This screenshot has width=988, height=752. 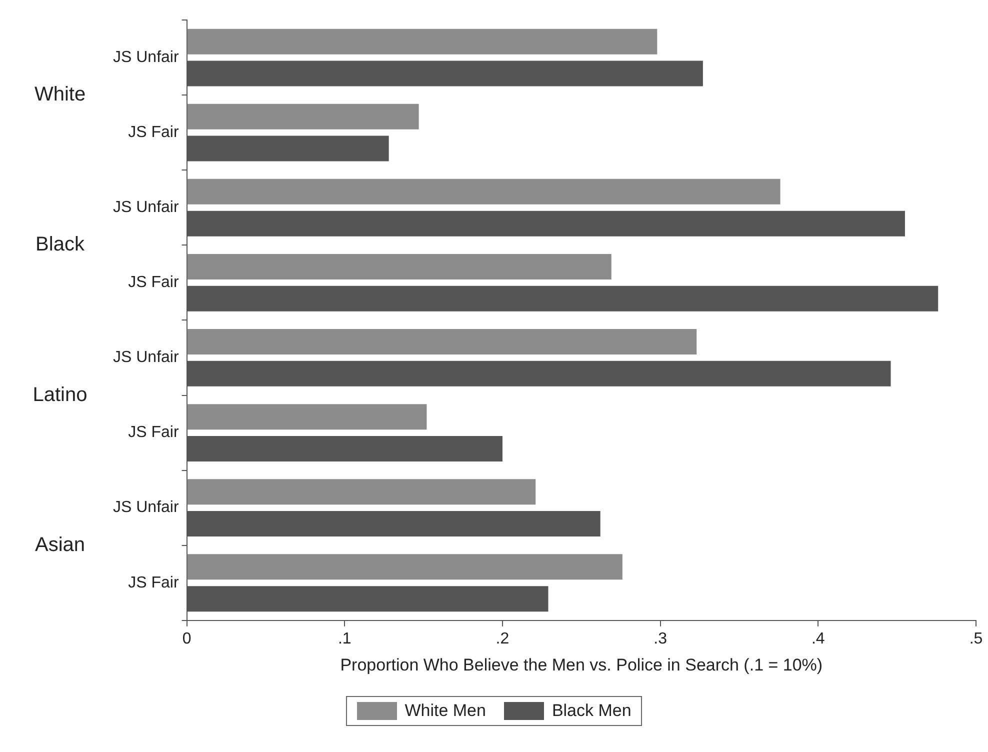 What do you see at coordinates (345, 639) in the screenshot?
I see `x-tick-label: .1` at bounding box center [345, 639].